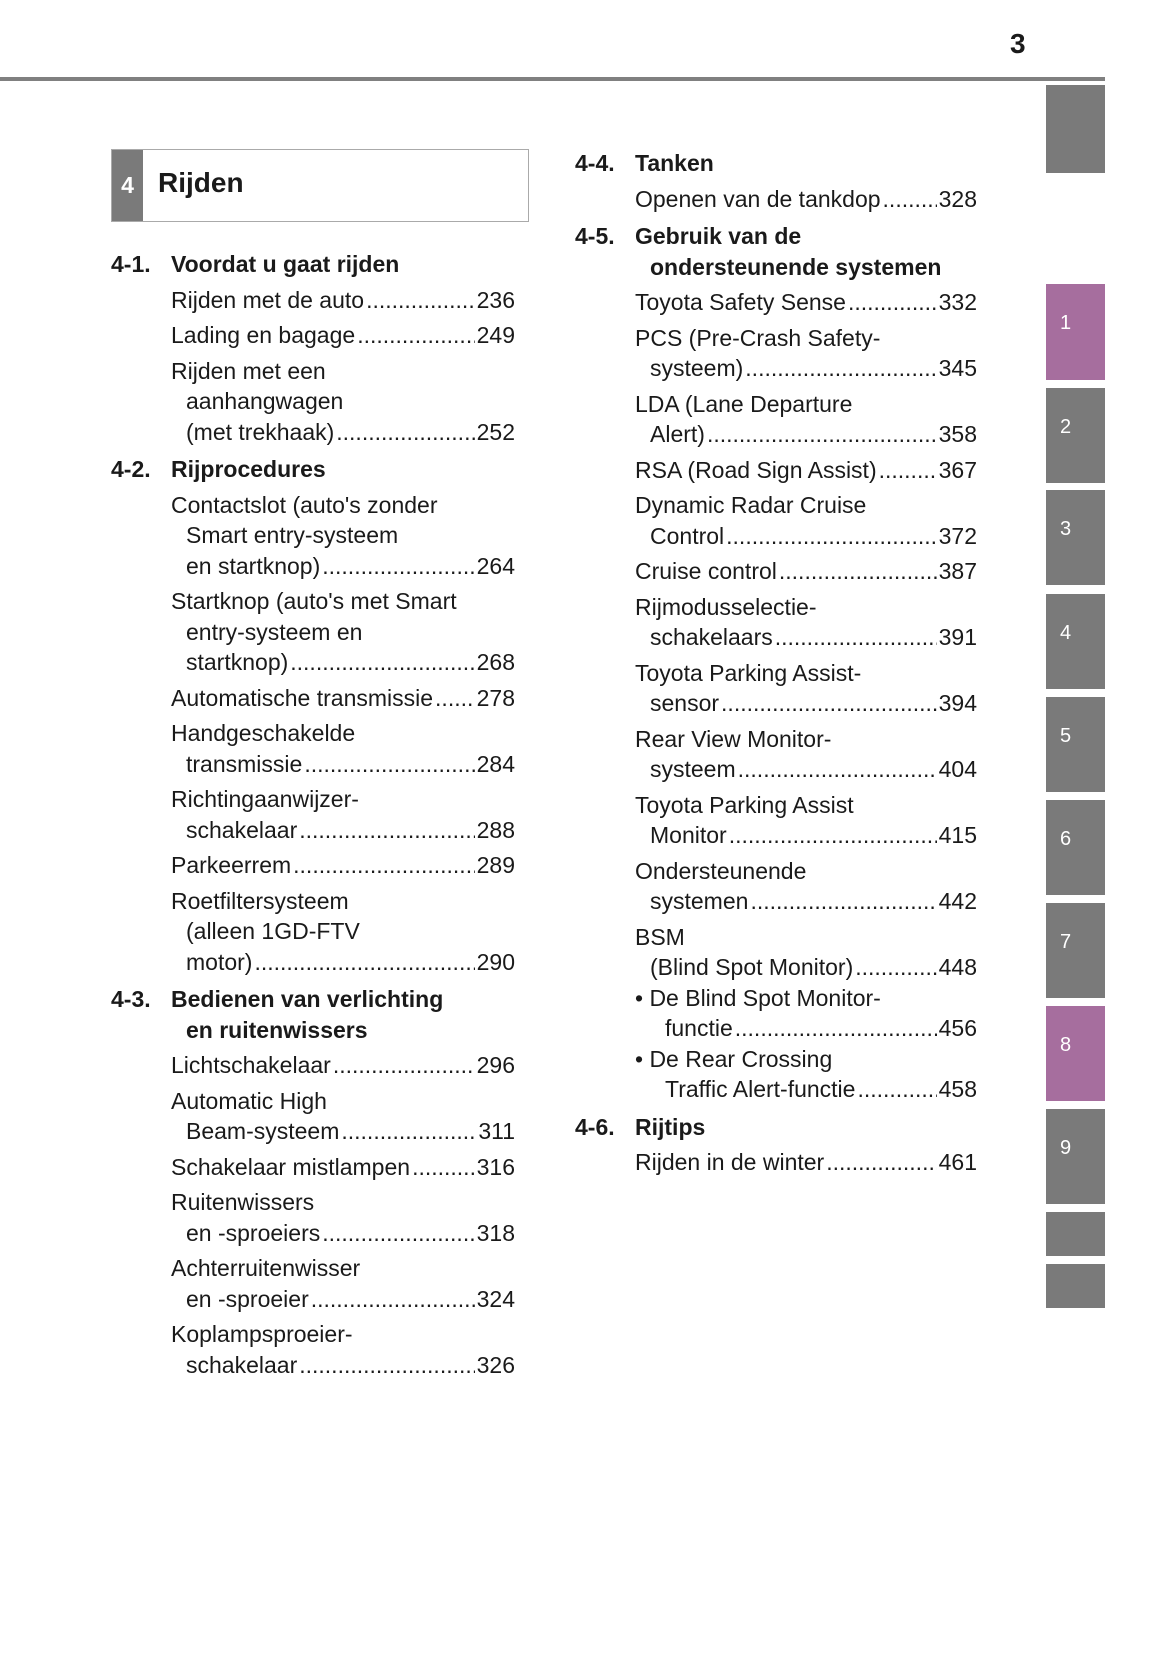 The height and width of the screenshot is (1653, 1165). I want to click on toc-entry: • De Blind Spot Monitor-functie 456, so click(806, 1013).